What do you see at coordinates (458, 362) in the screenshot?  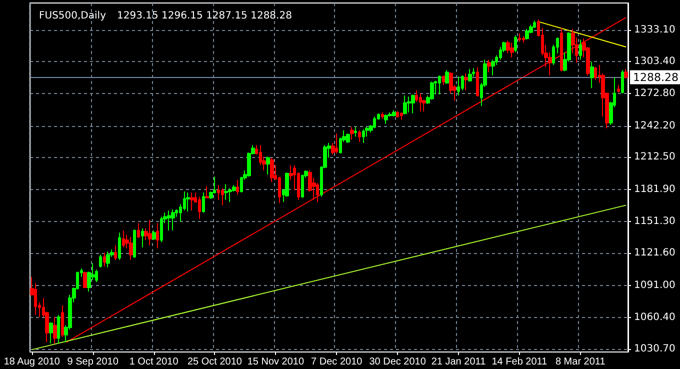 I see `x-tick-label: 21 Jan 2011` at bounding box center [458, 362].